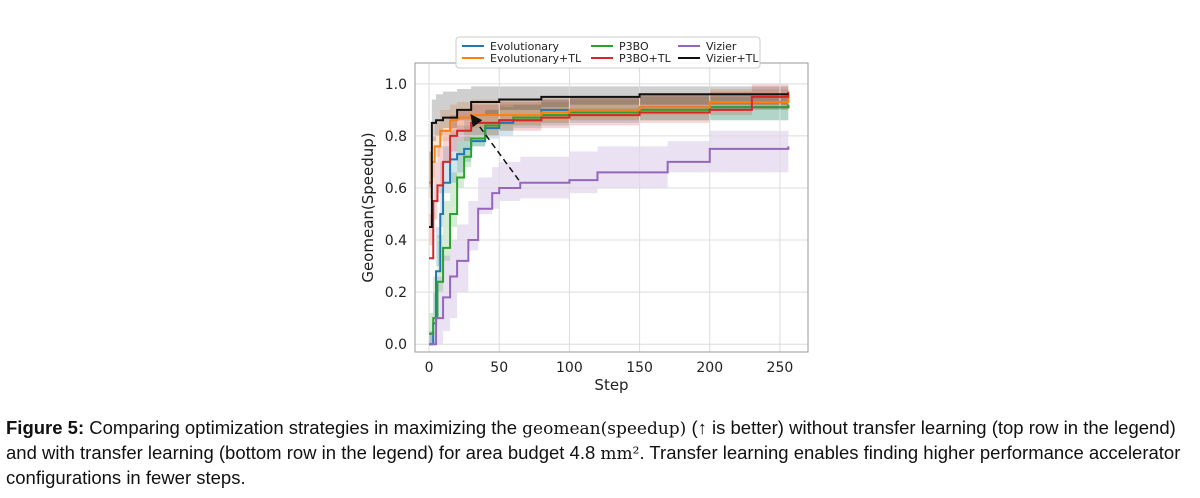 Image resolution: width=1200 pixels, height=498 pixels. Describe the element at coordinates (639, 368) in the screenshot. I see `x-tick-label: 150` at that location.